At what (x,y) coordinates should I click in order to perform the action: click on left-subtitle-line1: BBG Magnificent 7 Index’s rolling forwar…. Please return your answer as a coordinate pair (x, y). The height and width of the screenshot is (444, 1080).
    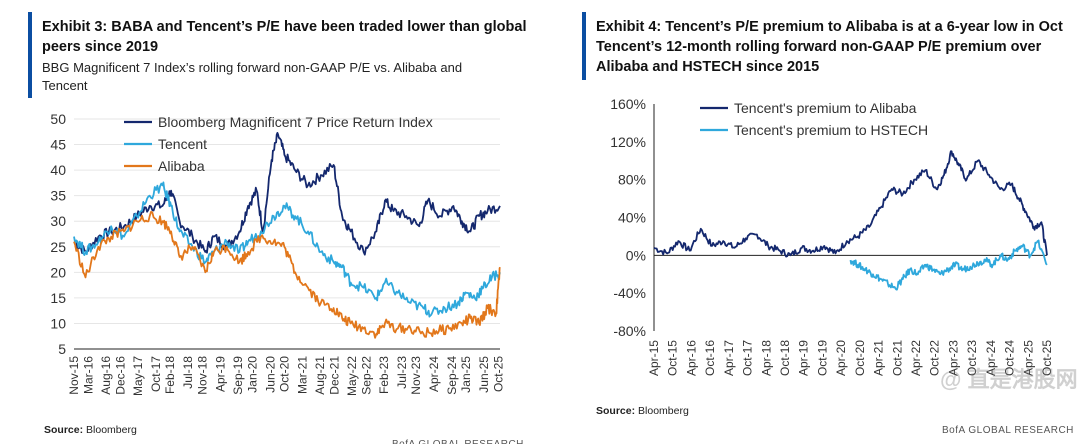
    Looking at the image, I should click on (252, 67).